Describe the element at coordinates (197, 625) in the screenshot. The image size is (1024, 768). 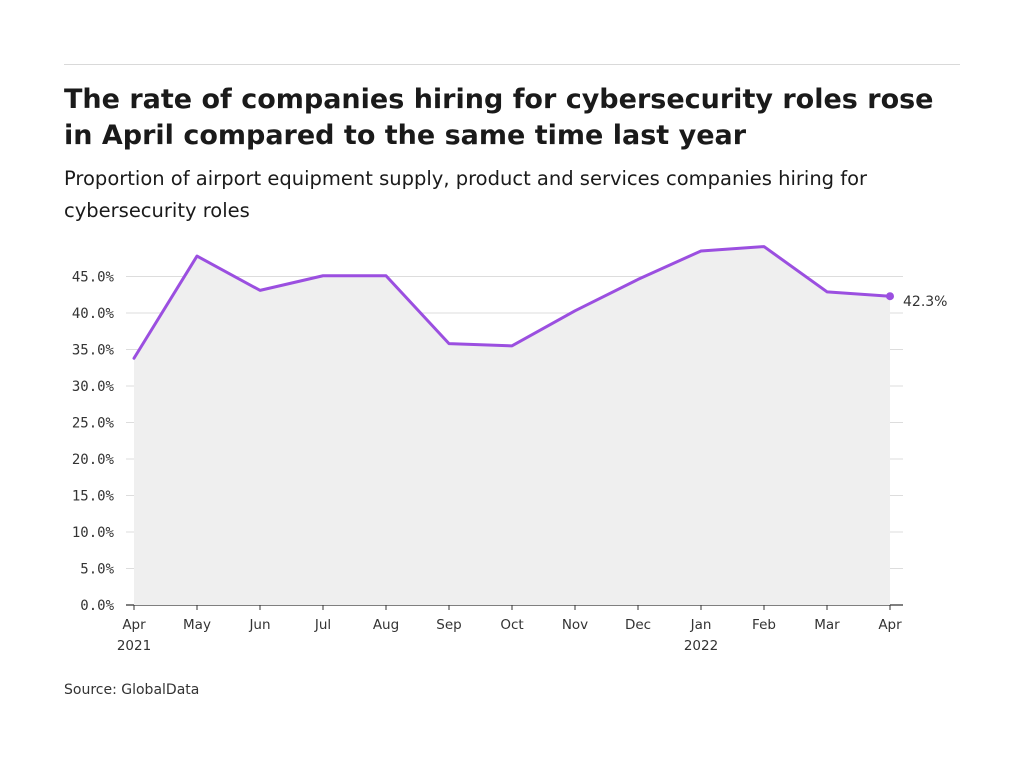
I see `x-tick-label: May` at that location.